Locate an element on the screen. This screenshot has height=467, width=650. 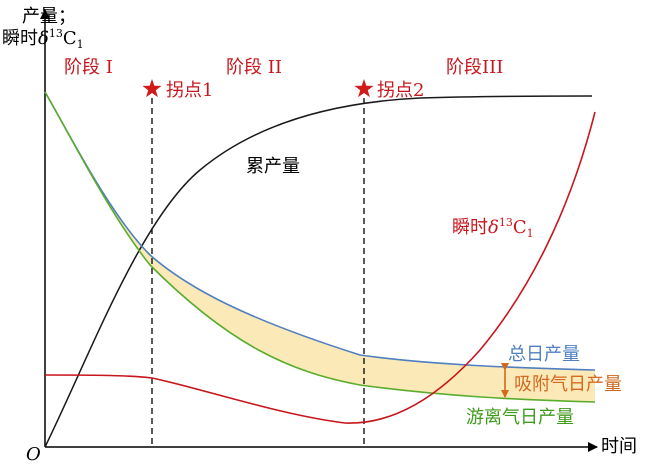
inflection-2-label: 拐点2 is located at coordinates (400, 90).